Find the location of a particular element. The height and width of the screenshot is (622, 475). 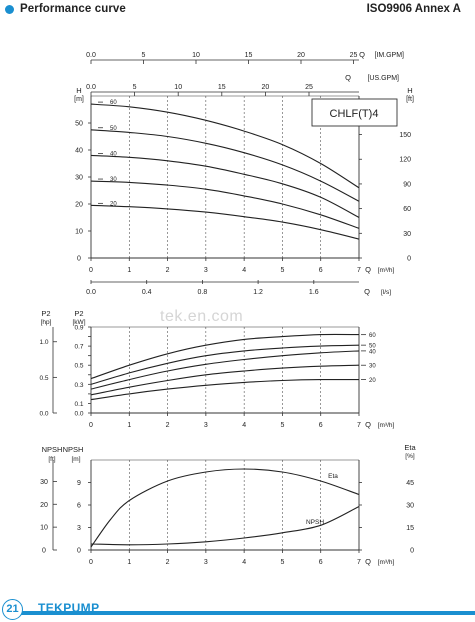

ls-unit-label: [l/s] is located at coordinates (386, 292).